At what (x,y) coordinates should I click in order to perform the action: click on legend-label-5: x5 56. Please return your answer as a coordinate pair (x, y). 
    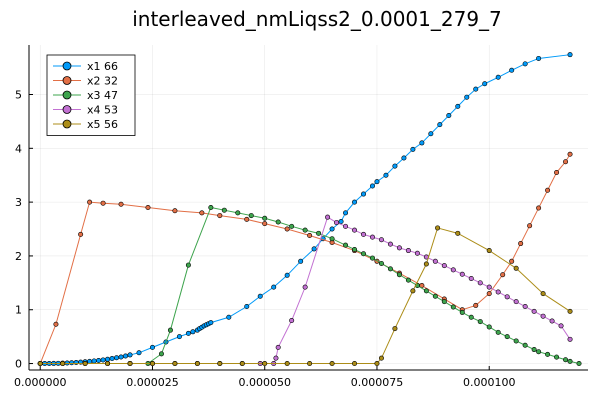
    Looking at the image, I should click on (102, 124).